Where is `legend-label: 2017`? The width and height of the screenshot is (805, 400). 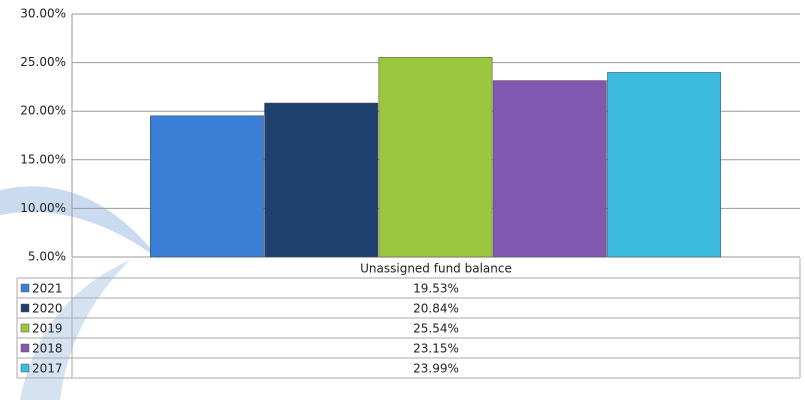 legend-label: 2017 is located at coordinates (47, 369).